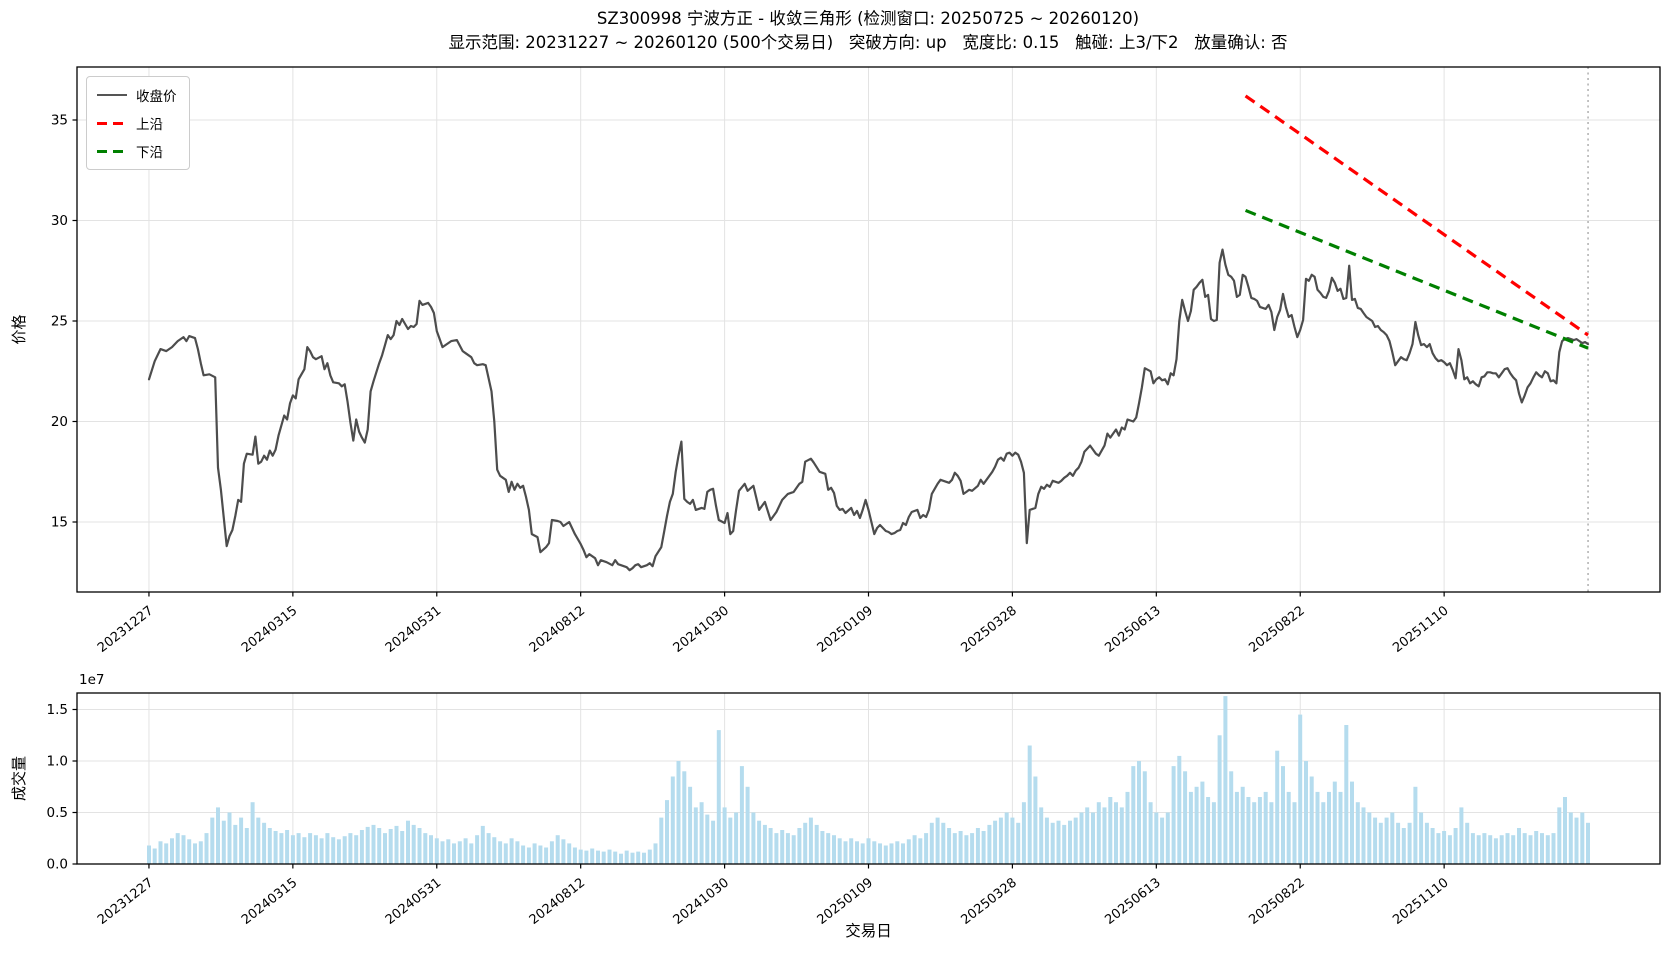  What do you see at coordinates (112, 95) in the screenshot?
I see `close-line-sample-icon` at bounding box center [112, 95].